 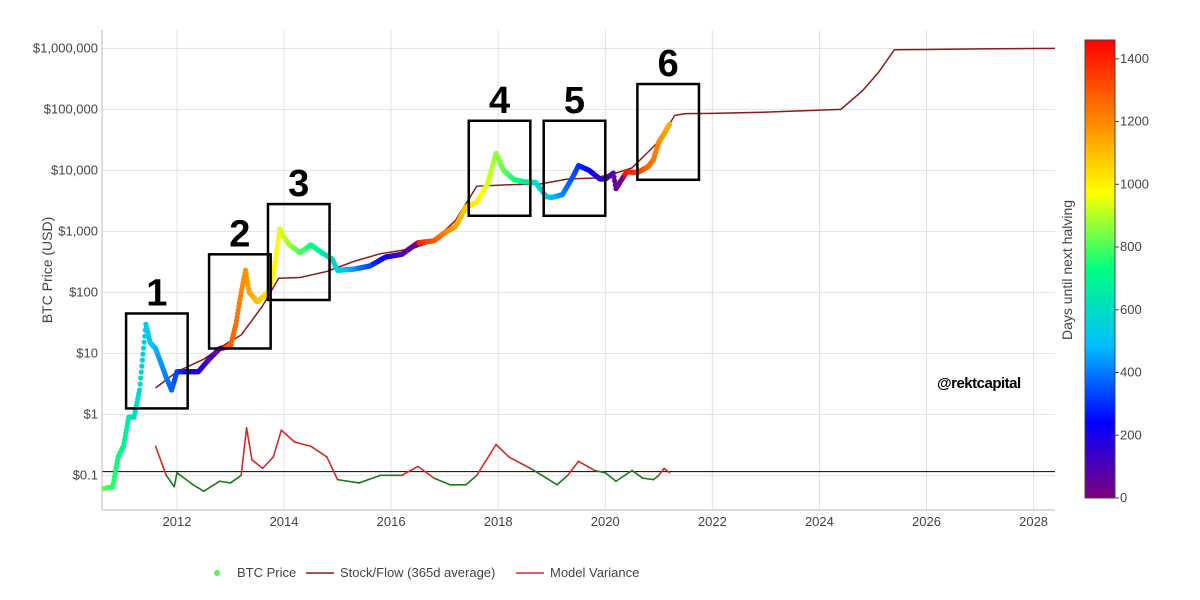 I want to click on colorbar-tick-label: 1200, so click(x=1134, y=121).